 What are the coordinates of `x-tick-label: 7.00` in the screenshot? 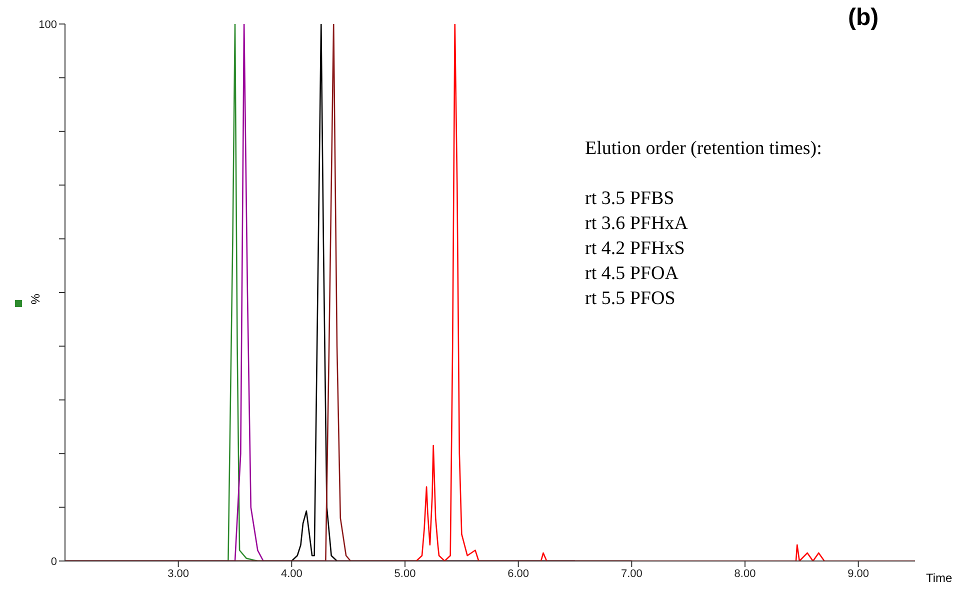 It's located at (631, 574).